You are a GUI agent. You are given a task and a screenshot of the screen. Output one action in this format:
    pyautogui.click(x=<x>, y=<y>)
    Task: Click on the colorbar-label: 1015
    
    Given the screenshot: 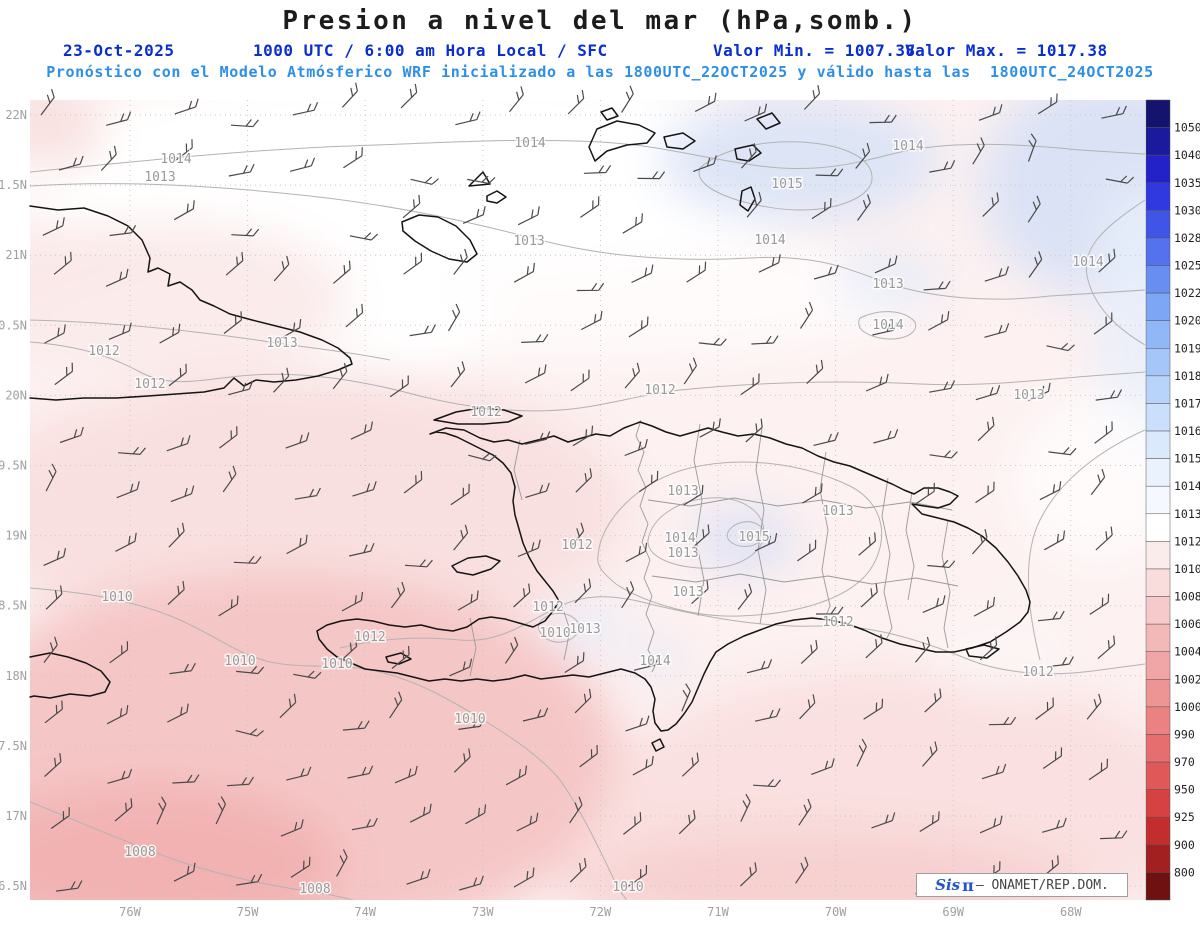 What is the action you would take?
    pyautogui.click(x=1187, y=459)
    